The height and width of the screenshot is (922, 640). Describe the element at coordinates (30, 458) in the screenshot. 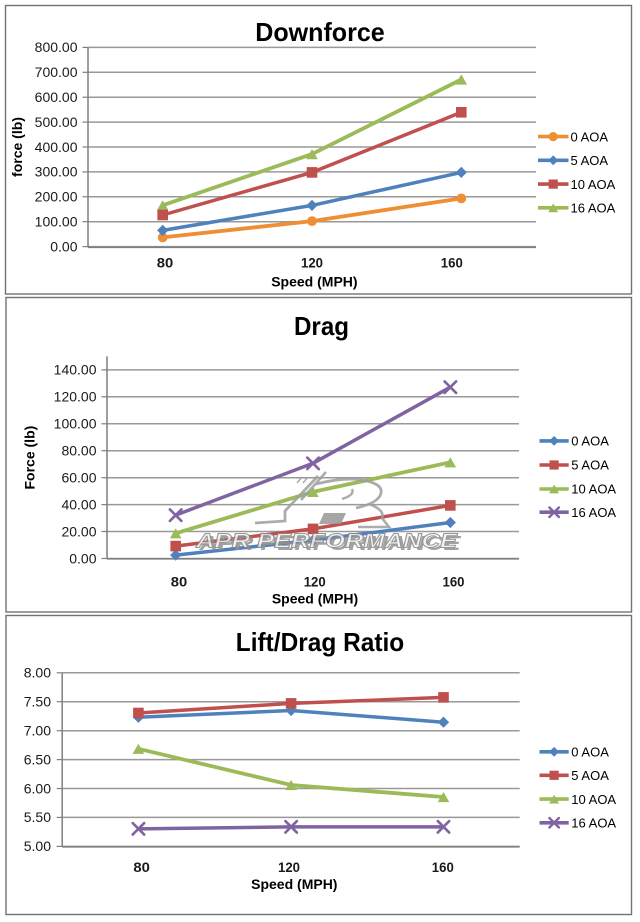

I see `svg-text: Force (lb)` at that location.